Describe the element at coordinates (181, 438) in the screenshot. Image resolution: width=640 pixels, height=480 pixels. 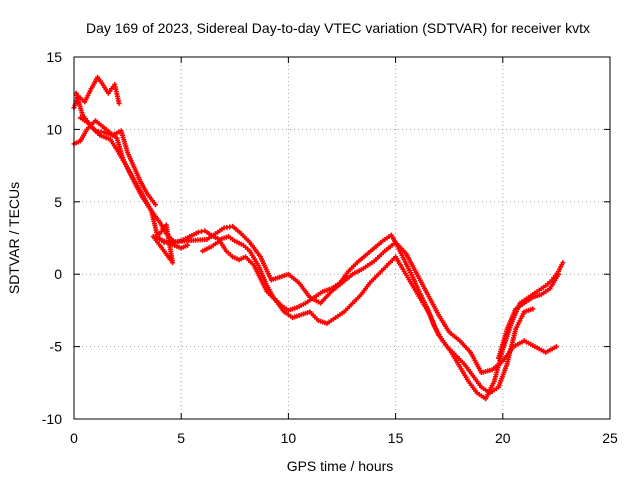
I see `x-tick-label: 5` at that location.